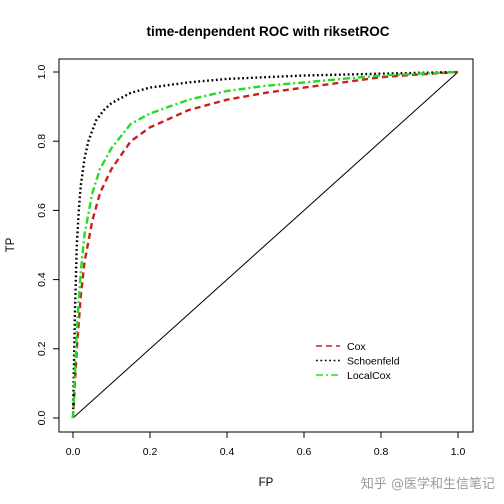  What do you see at coordinates (304, 452) in the screenshot?
I see `x-tick-label: 0.6` at bounding box center [304, 452].